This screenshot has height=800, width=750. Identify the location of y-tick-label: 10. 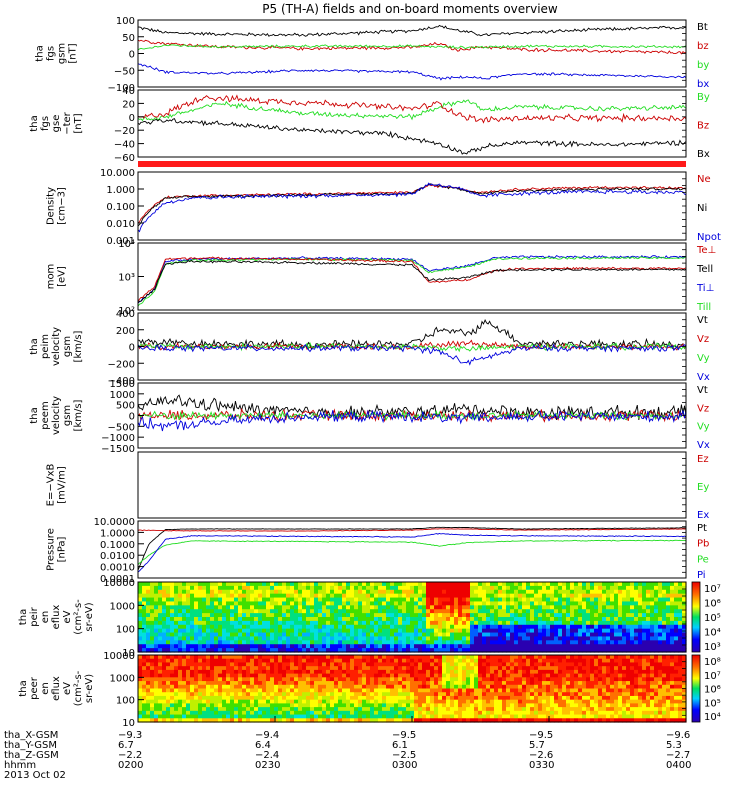
(128, 653).